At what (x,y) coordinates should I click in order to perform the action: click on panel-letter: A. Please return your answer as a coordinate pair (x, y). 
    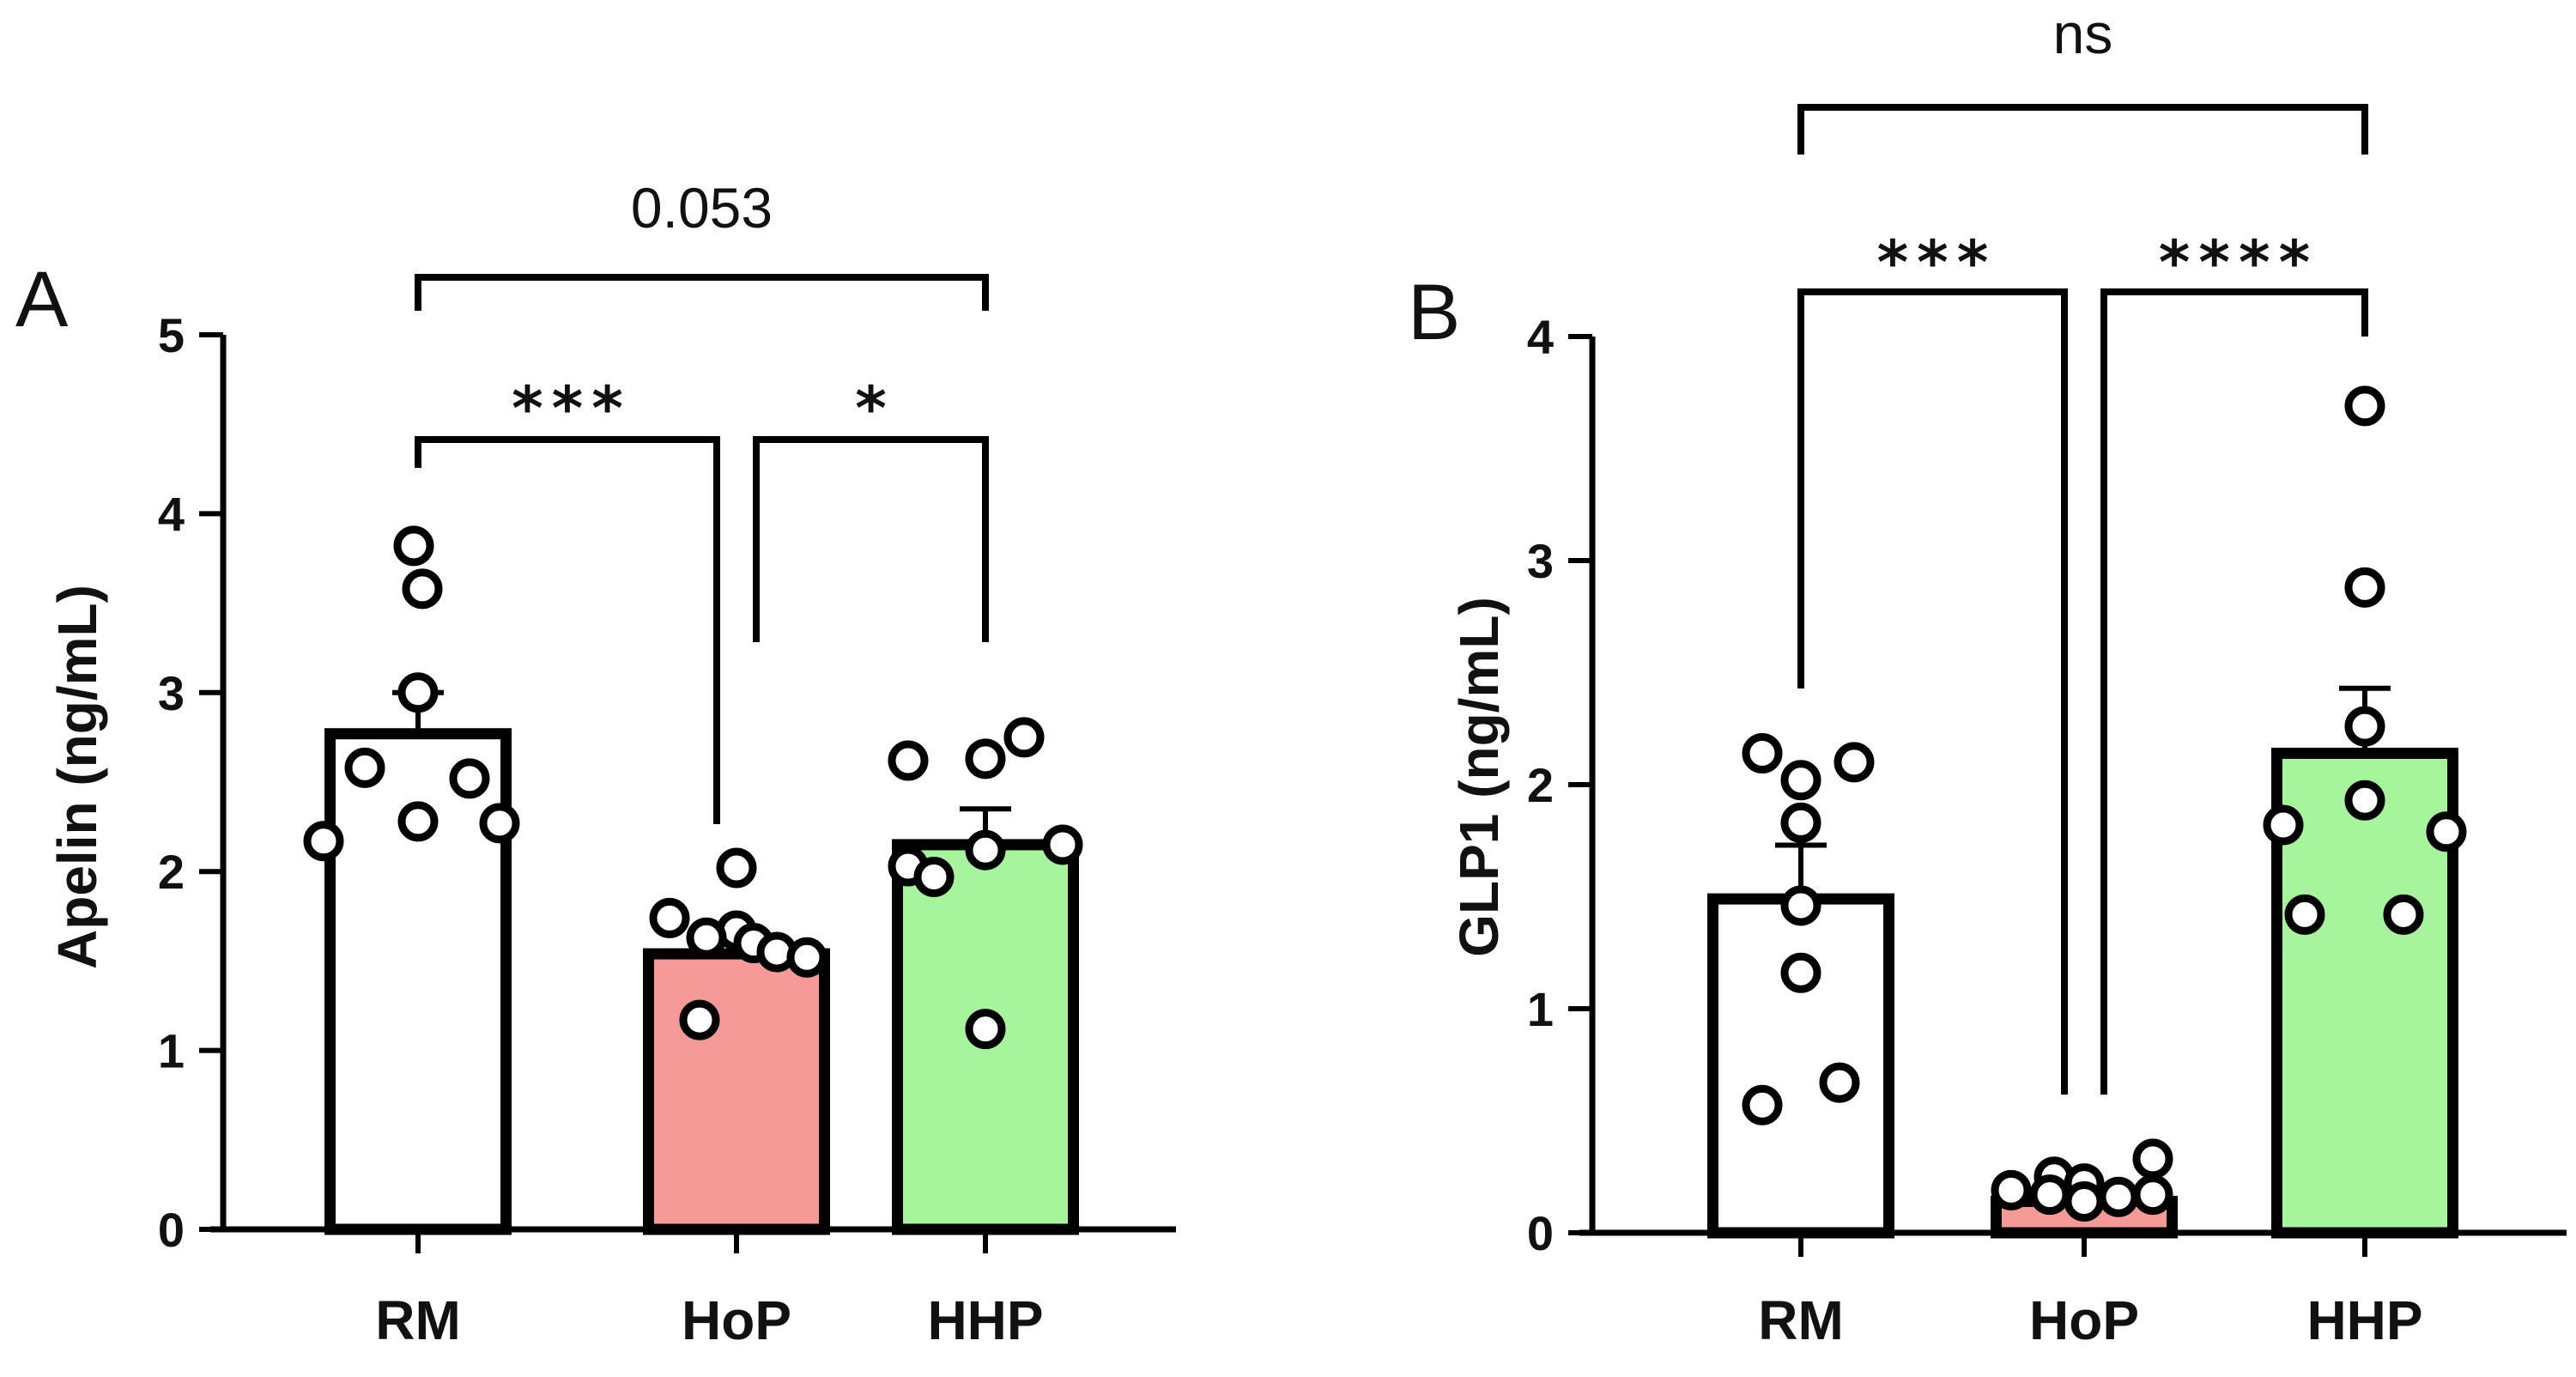
    Looking at the image, I should click on (42, 299).